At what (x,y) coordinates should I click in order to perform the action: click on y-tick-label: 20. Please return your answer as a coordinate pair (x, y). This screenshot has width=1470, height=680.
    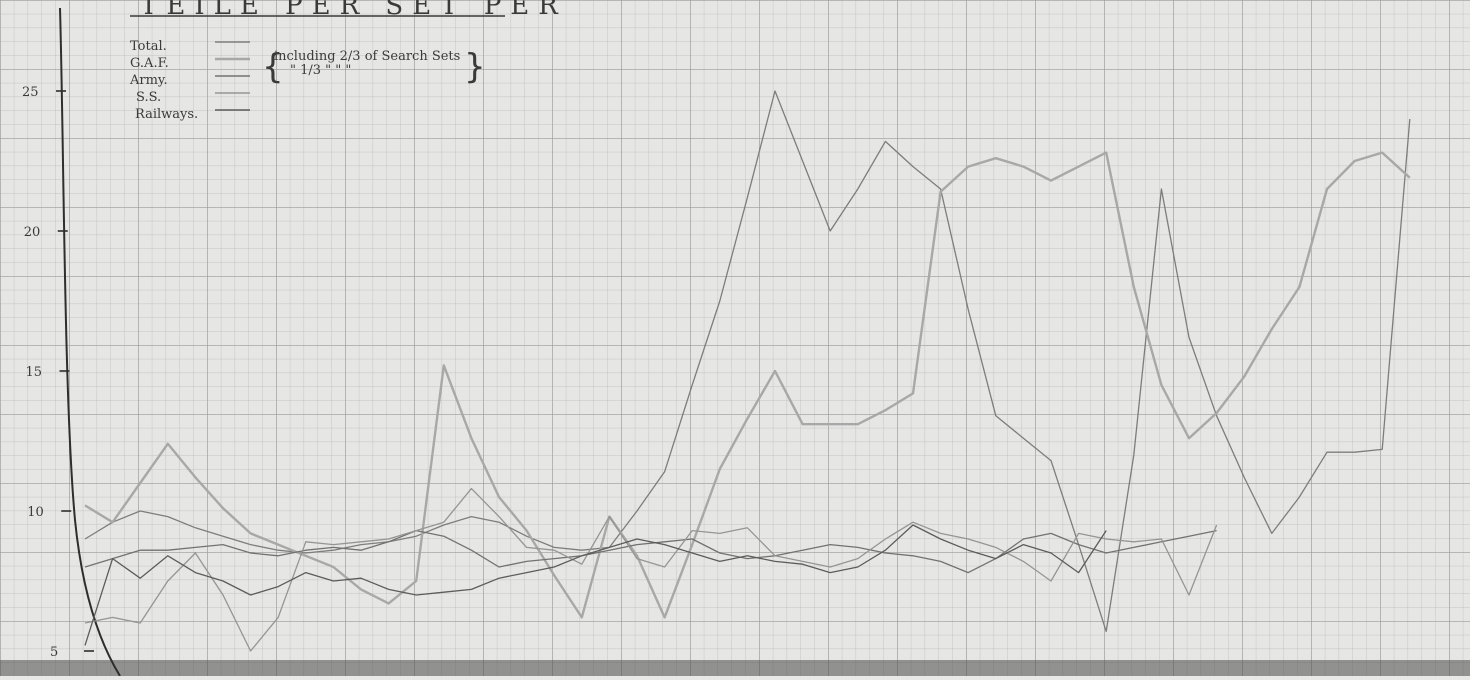
    Looking at the image, I should click on (32, 232).